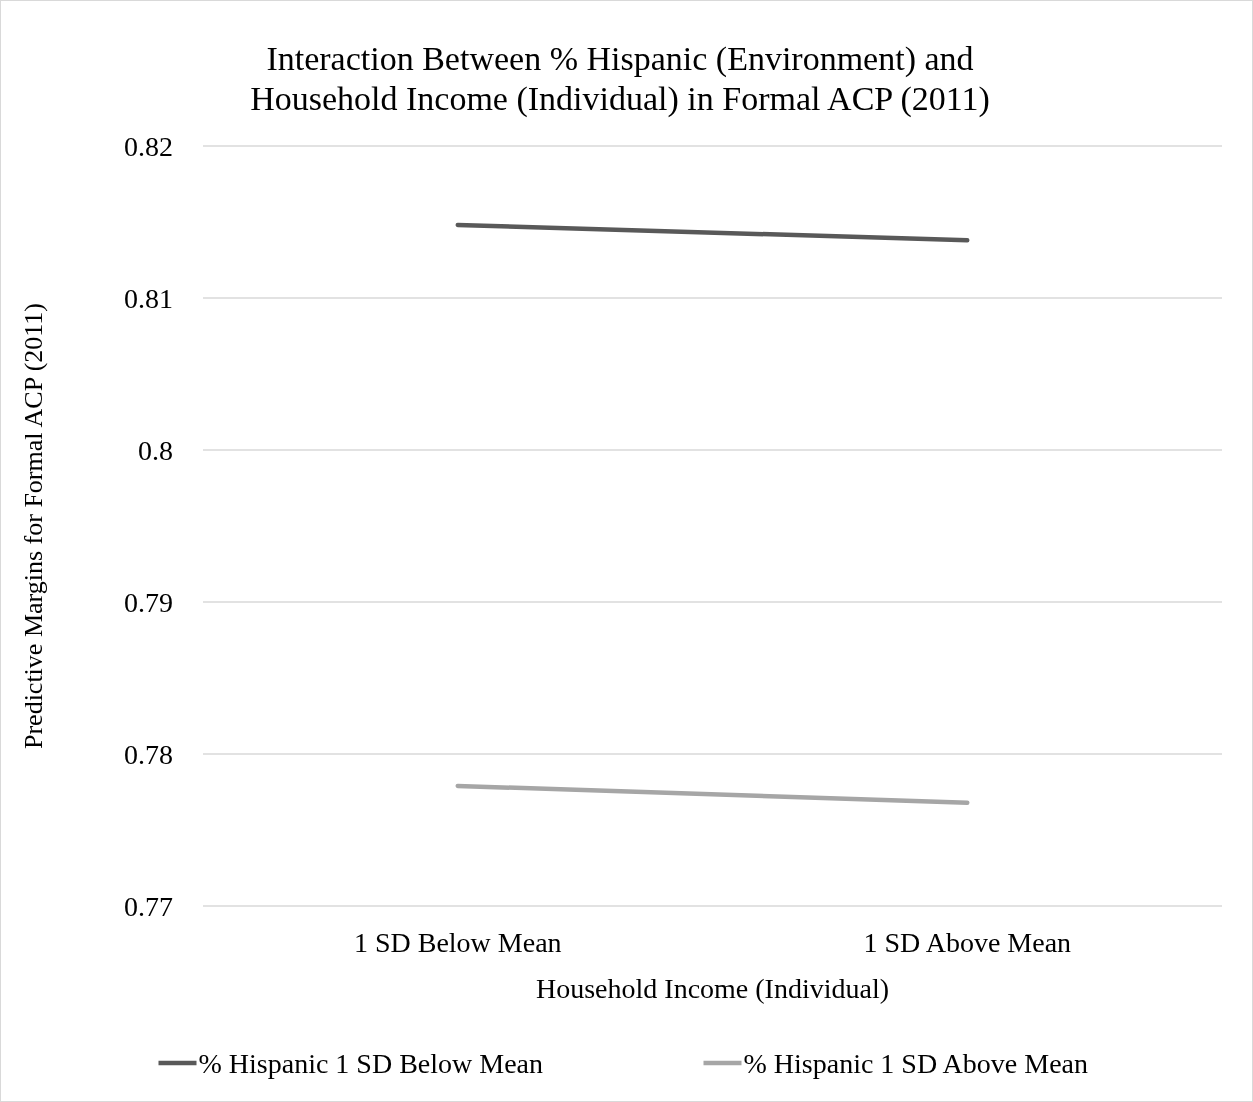  I want to click on x-tick-label: 1 SD Below Mean, so click(457, 942).